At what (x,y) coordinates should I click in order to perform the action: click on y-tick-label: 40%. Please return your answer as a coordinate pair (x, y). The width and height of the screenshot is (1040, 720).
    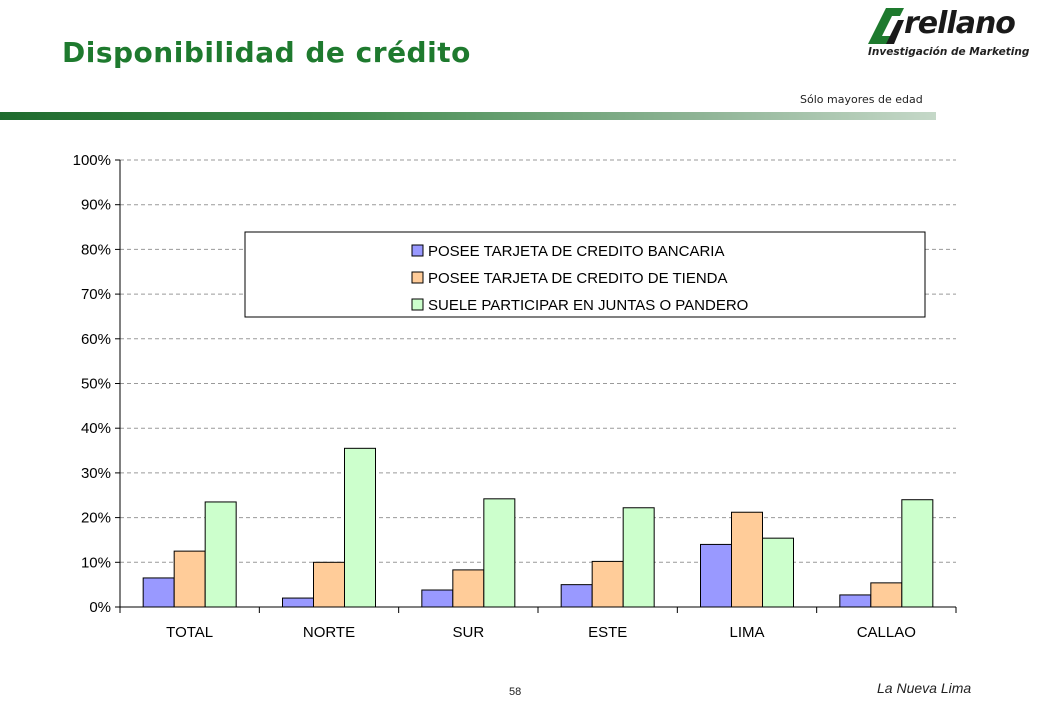
    Looking at the image, I should click on (96, 428).